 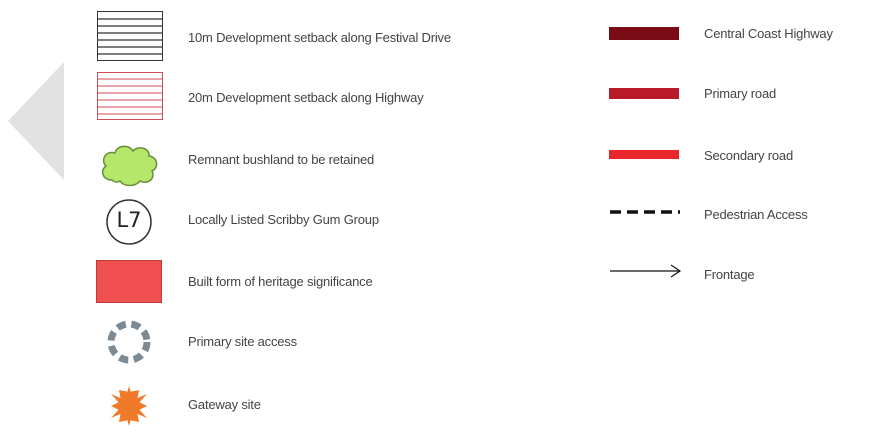 I want to click on chevron-left-icon, so click(x=36, y=121).